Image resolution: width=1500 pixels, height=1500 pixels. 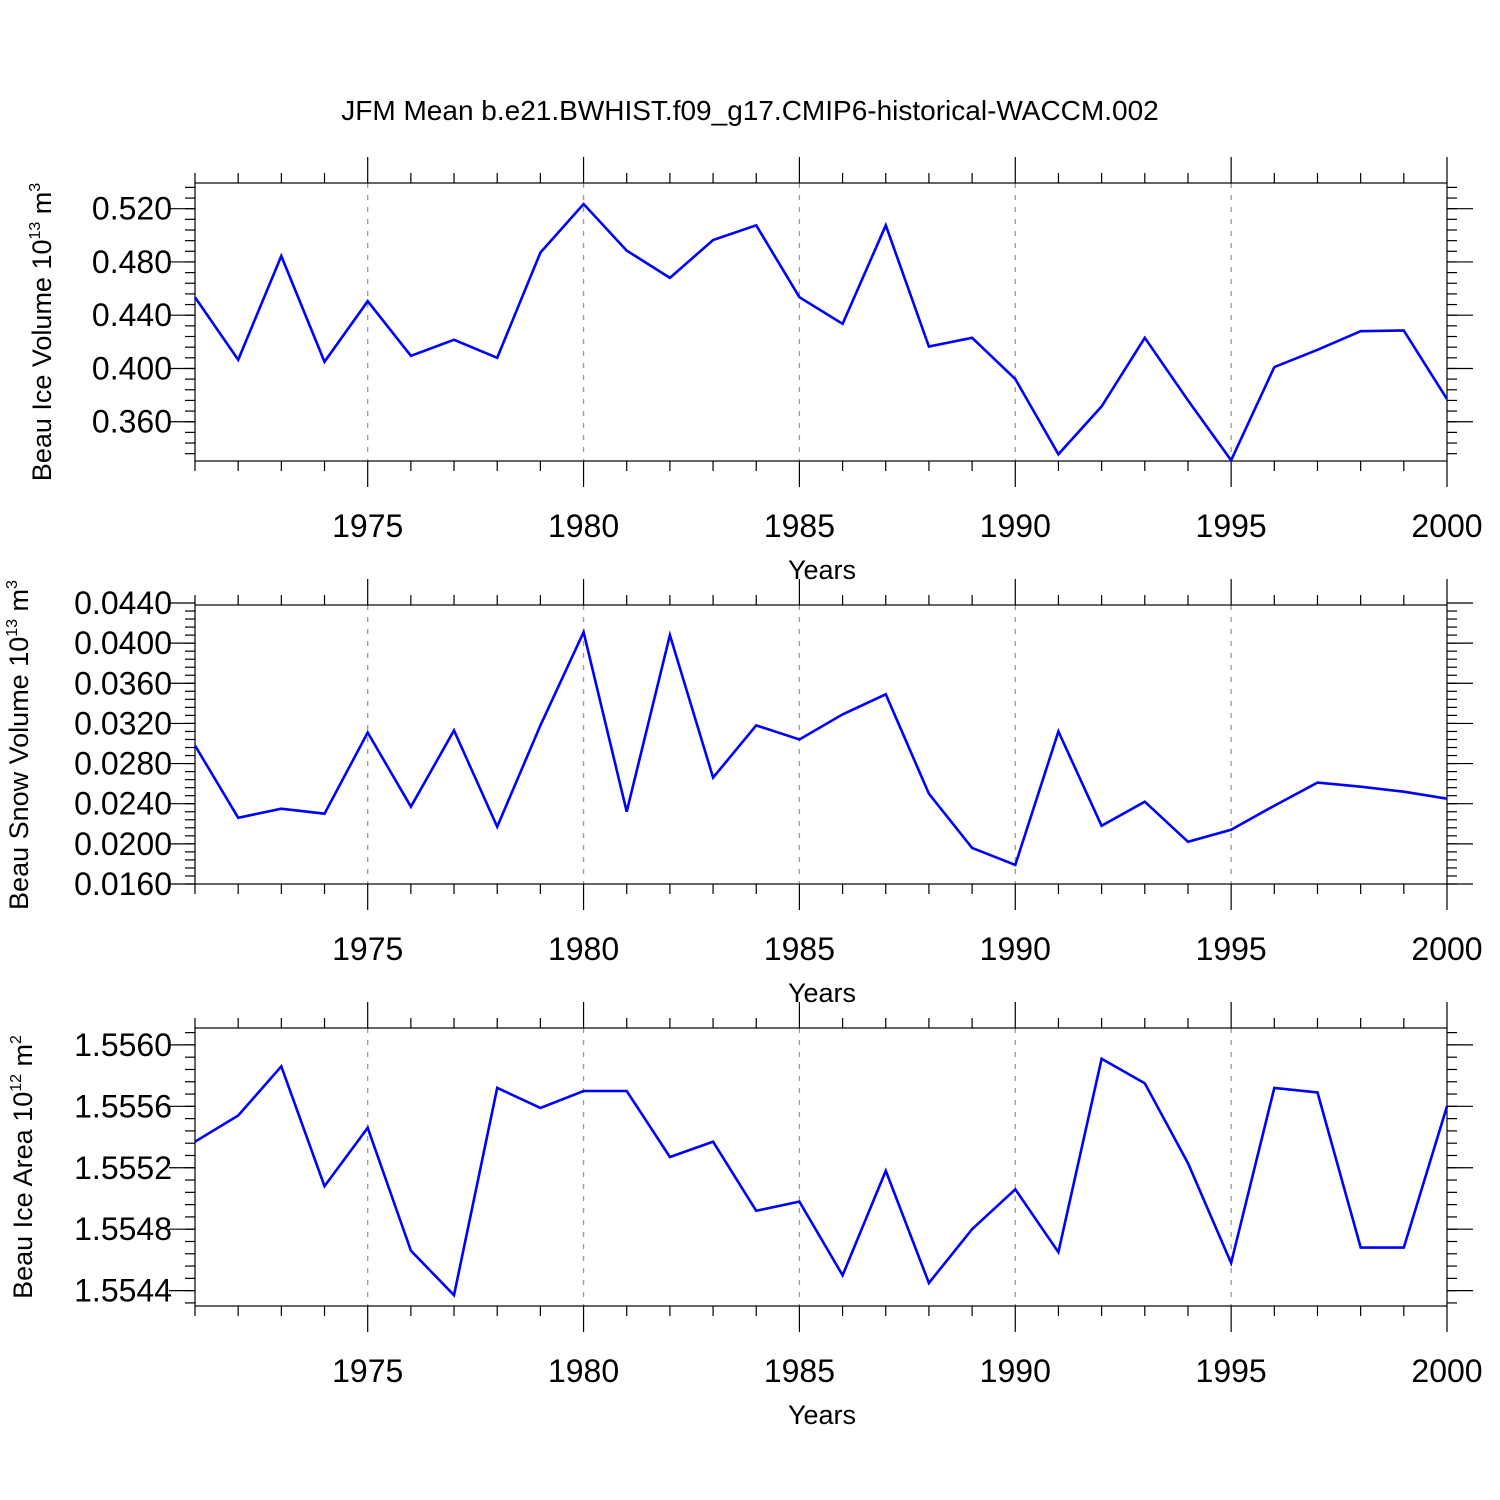 I want to click on y-tick-label: 1.5560, so click(x=123, y=1045).